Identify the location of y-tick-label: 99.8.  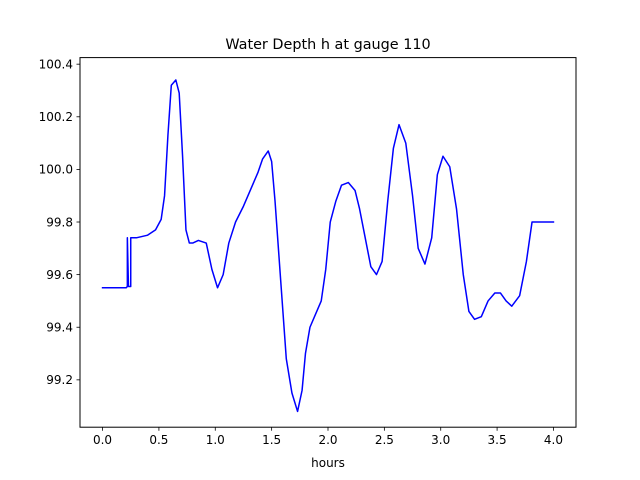
(59, 222).